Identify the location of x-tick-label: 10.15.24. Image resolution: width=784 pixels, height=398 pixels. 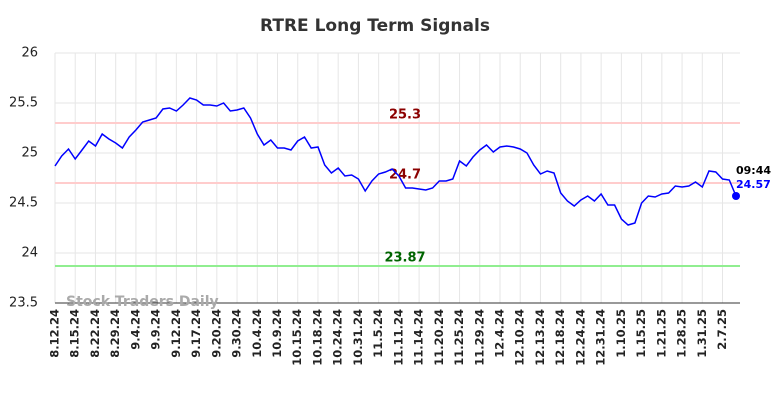
(297, 337).